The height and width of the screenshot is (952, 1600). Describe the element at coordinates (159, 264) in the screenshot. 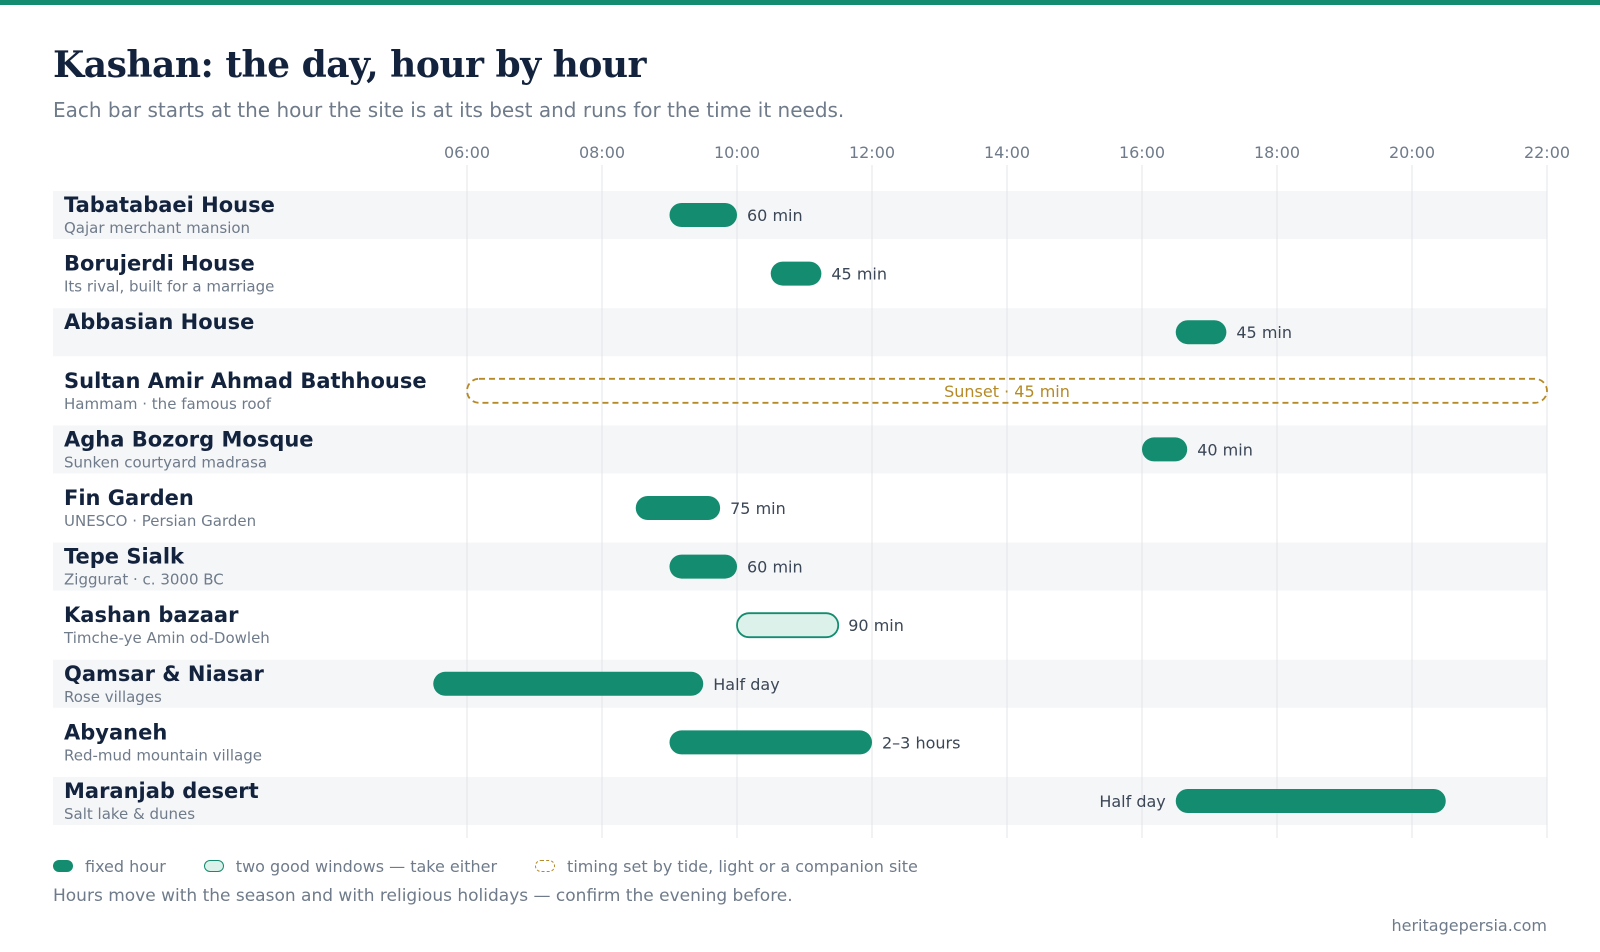

I see `row-label: Borujerdi House` at that location.